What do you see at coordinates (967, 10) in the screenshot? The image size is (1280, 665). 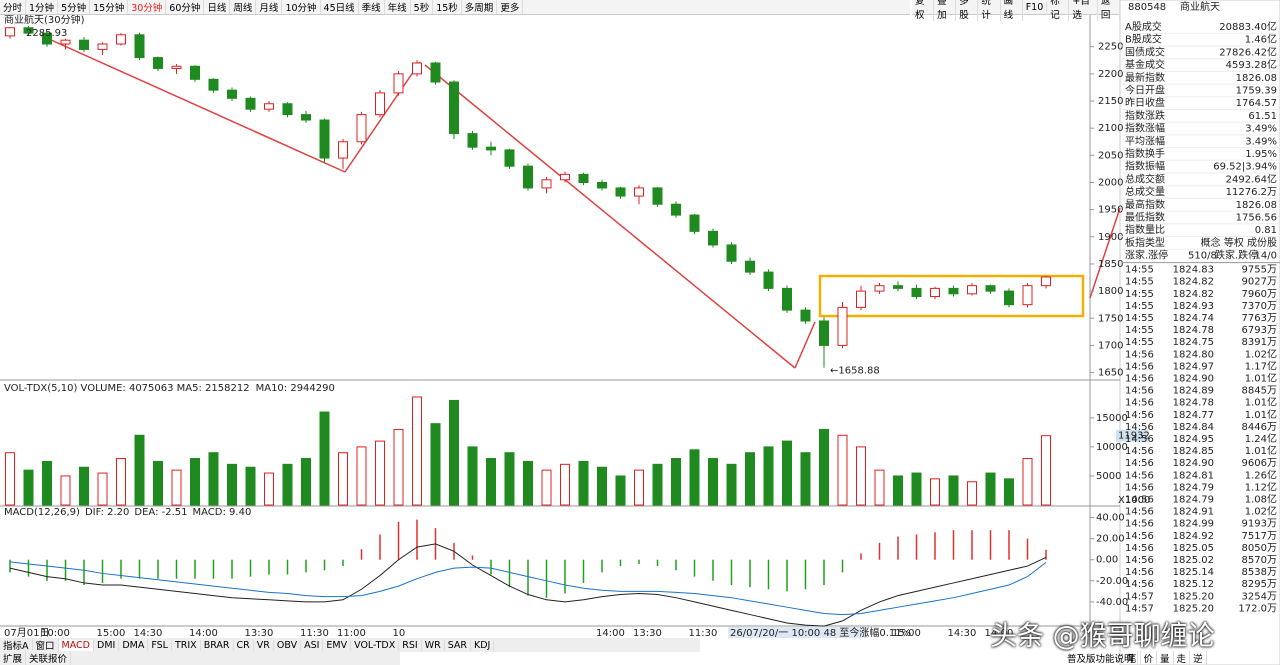 I see `tool-button: 多股` at bounding box center [967, 10].